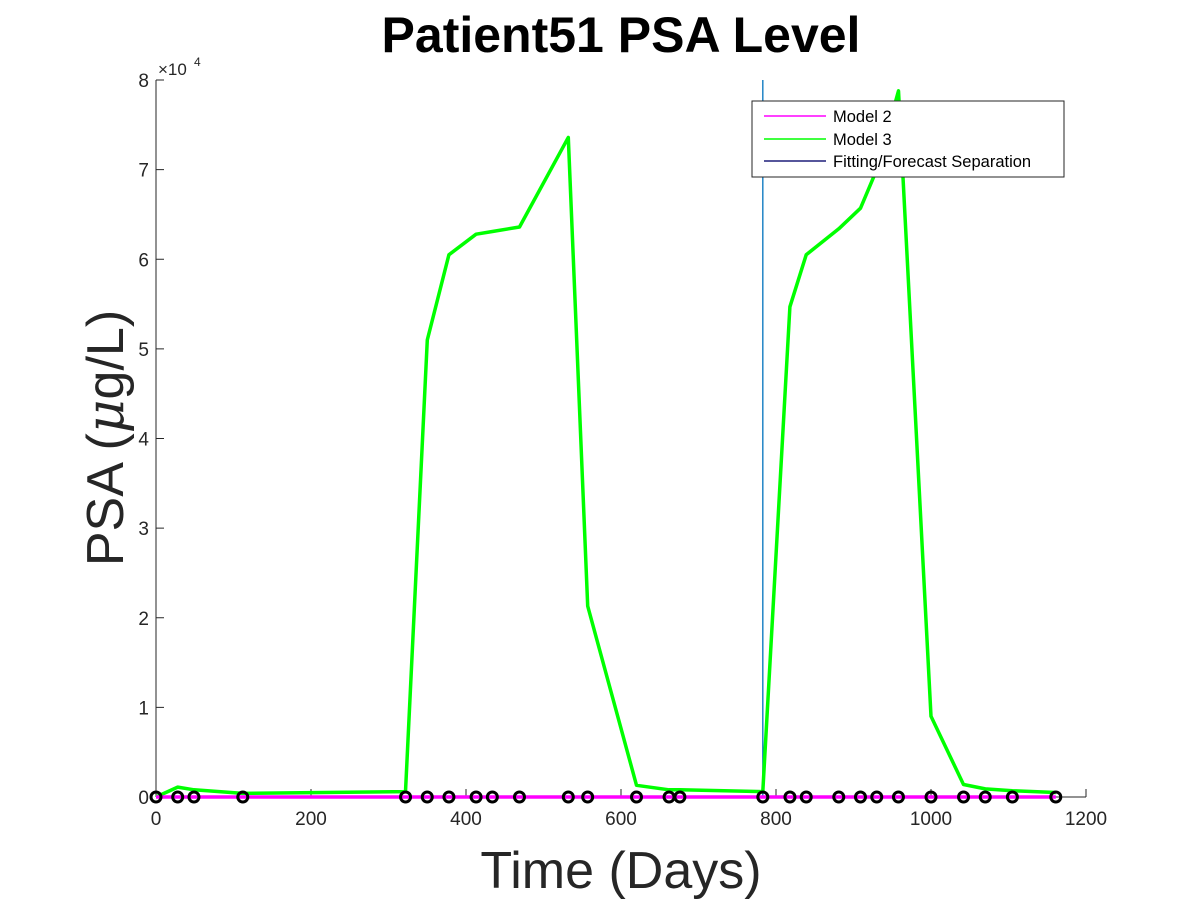 This screenshot has height=900, width=1200. Describe the element at coordinates (621, 35) in the screenshot. I see `chart-title: Patient51 PSA Level` at that location.